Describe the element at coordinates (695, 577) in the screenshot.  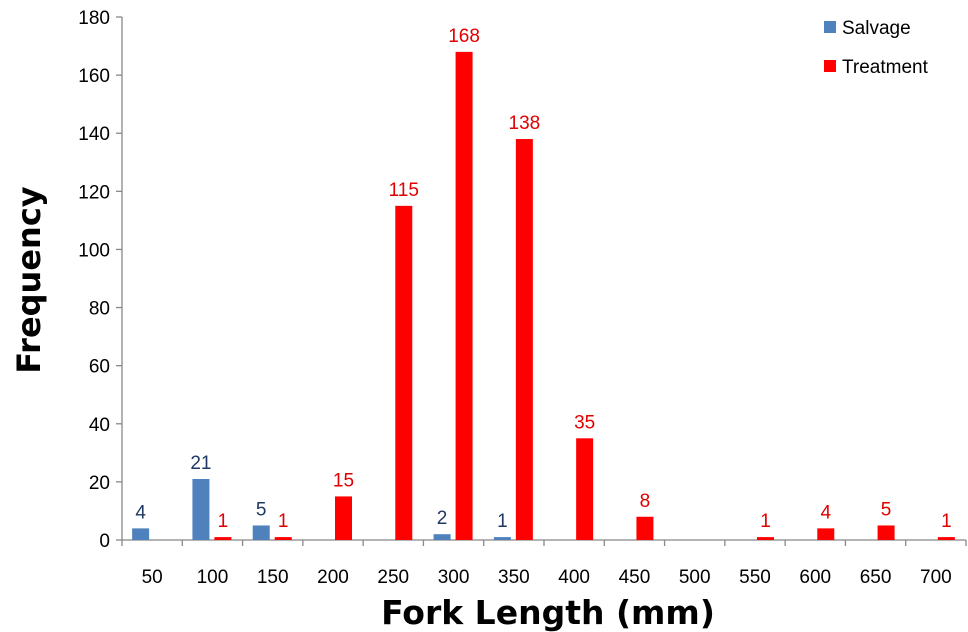
I see `x-tick-label: 500` at that location.